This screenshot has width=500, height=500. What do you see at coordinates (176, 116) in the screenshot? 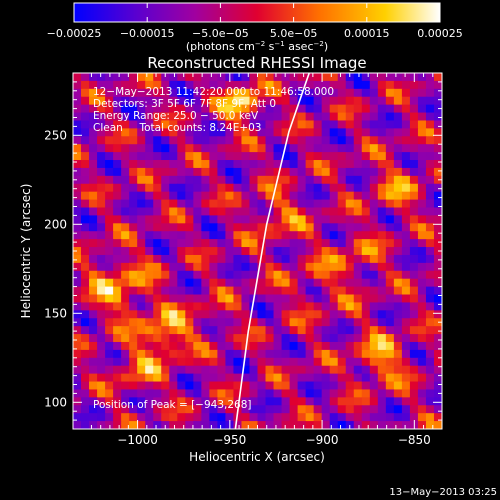
I see `annotation-energy-range: Energy Range: 25.0 − 50.0 keV` at bounding box center [176, 116].